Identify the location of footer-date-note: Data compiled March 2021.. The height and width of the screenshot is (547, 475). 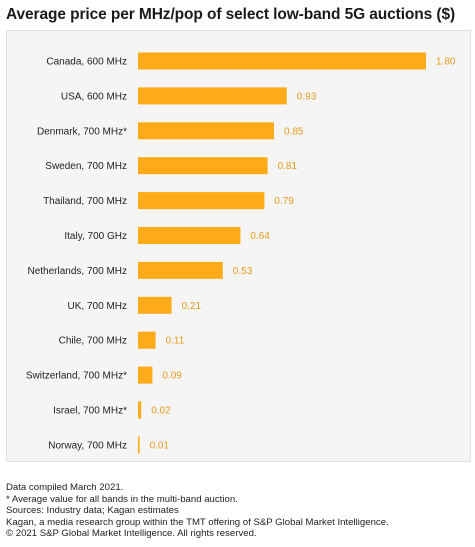
(65, 487).